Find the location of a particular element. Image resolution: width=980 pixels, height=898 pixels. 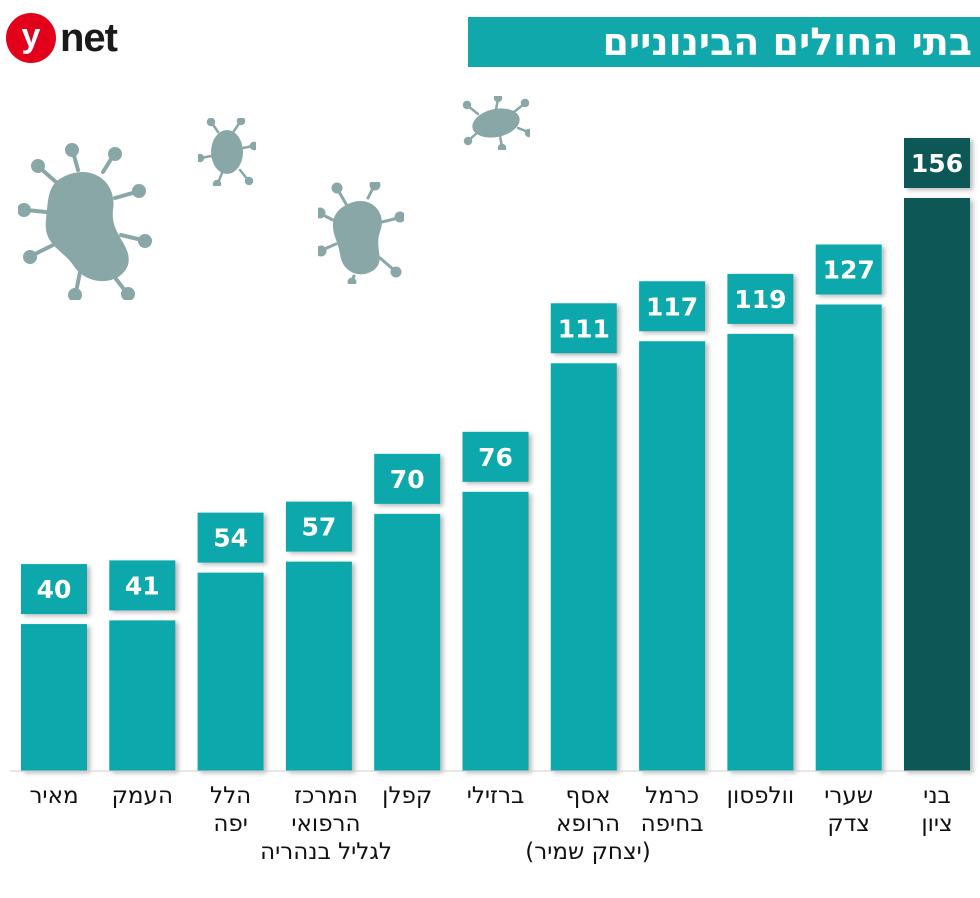

logo-letter: y is located at coordinates (31, 38).